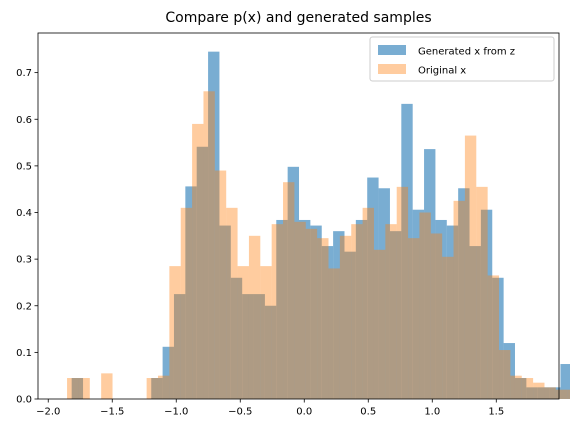 The image size is (570, 436). Describe the element at coordinates (48, 412) in the screenshot. I see `x-tick-label: −2.0` at that location.